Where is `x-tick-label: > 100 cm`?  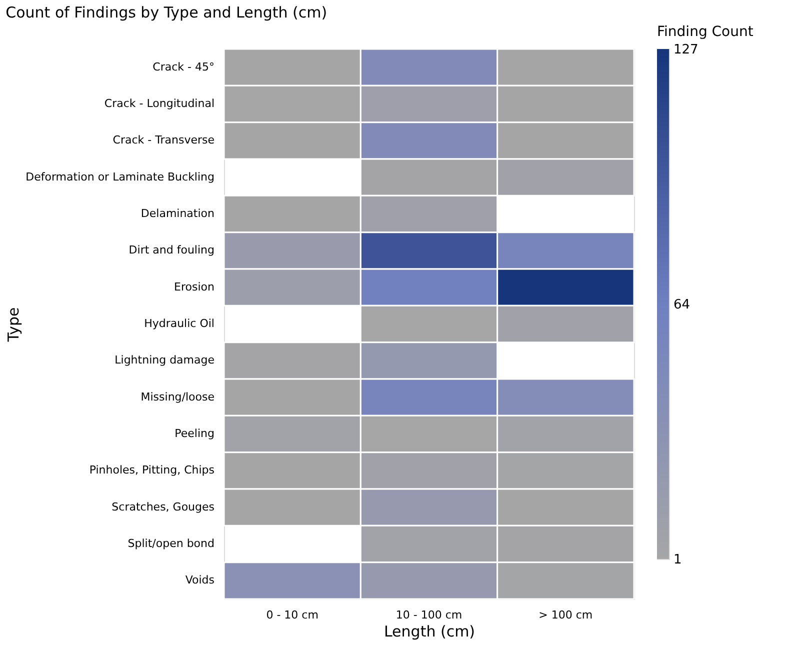
x-tick-label: > 100 cm is located at coordinates (565, 615).